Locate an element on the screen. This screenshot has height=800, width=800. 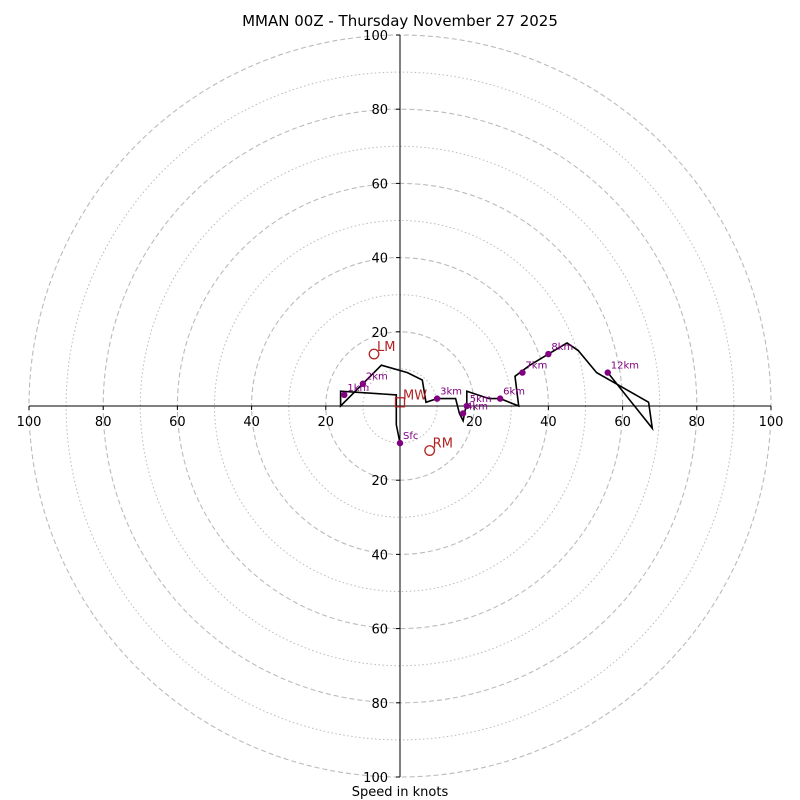
height-label-3km: 3km is located at coordinates (451, 392).